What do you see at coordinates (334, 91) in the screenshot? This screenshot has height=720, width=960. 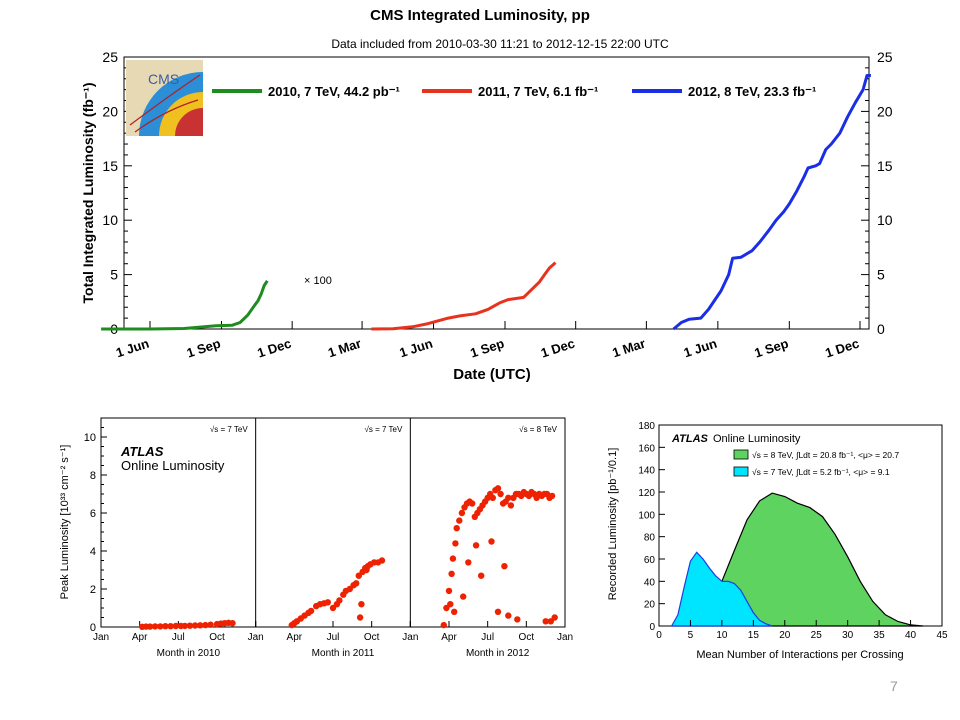 I see `cms-legend-label-2010: 2010, 7 TeV, 44.2 pb⁻¹` at bounding box center [334, 91].